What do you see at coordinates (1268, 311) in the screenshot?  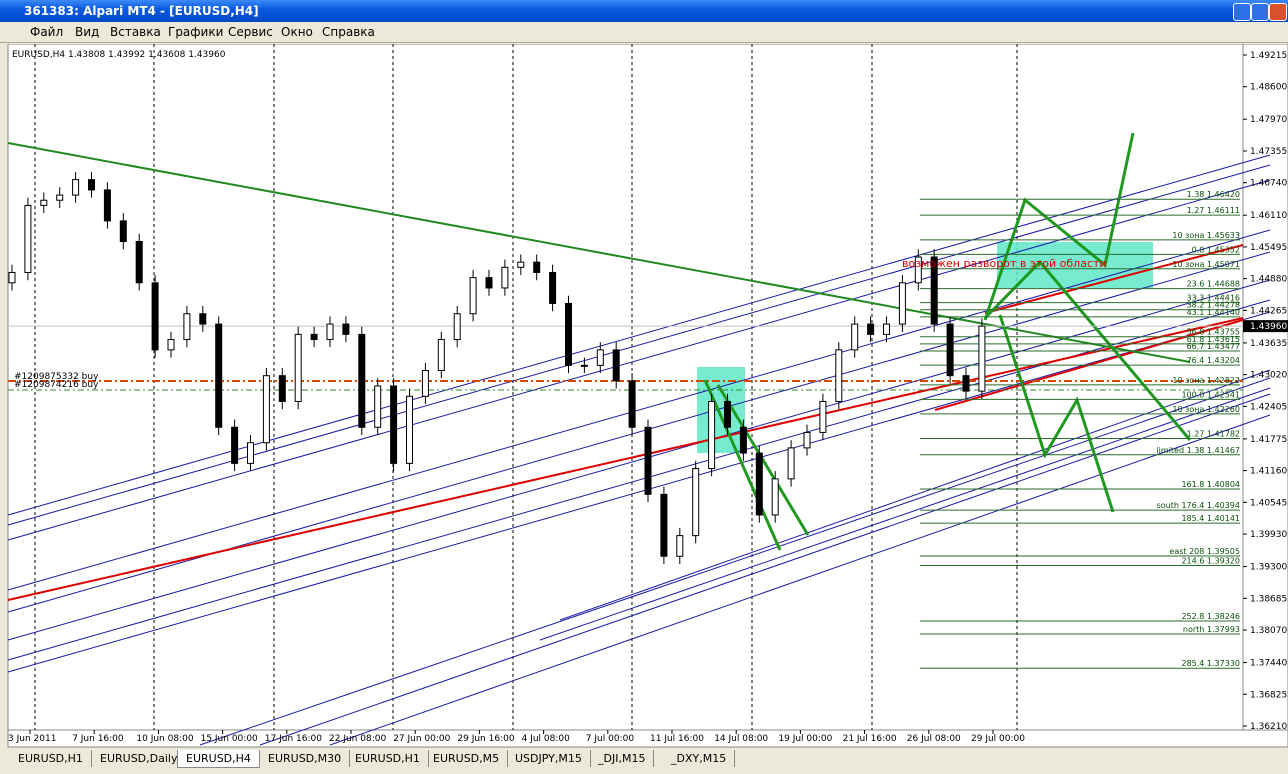 I see `y-tick-label: 1.44265` at bounding box center [1268, 311].